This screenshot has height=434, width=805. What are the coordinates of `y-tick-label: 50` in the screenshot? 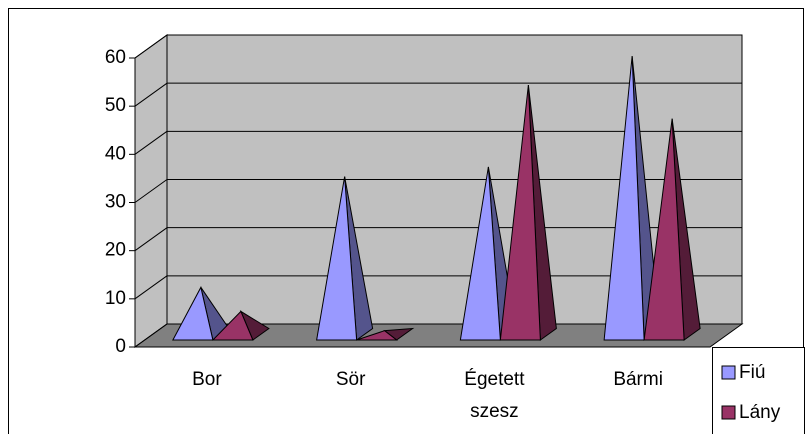 It's located at (115, 105).